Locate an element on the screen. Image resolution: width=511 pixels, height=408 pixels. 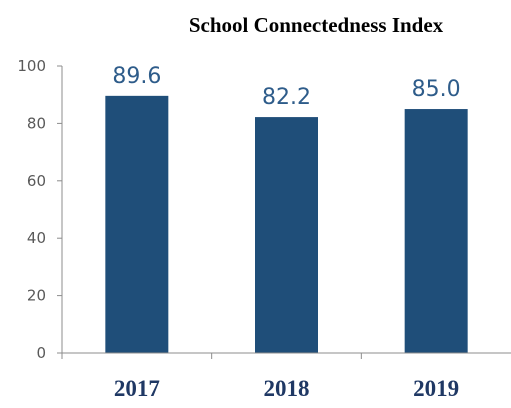
x-axis-ticks: 2017 2018 2019 is located at coordinates (286, 388).